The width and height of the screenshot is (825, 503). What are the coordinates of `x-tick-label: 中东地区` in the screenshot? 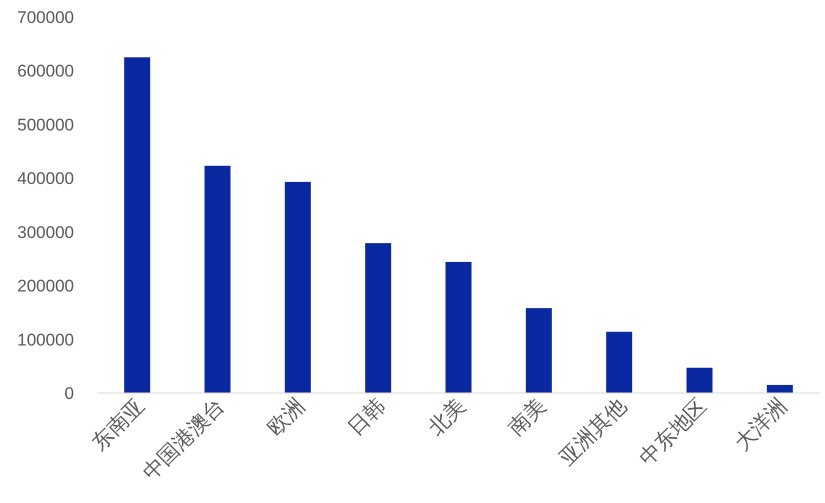 It's located at (673, 432).